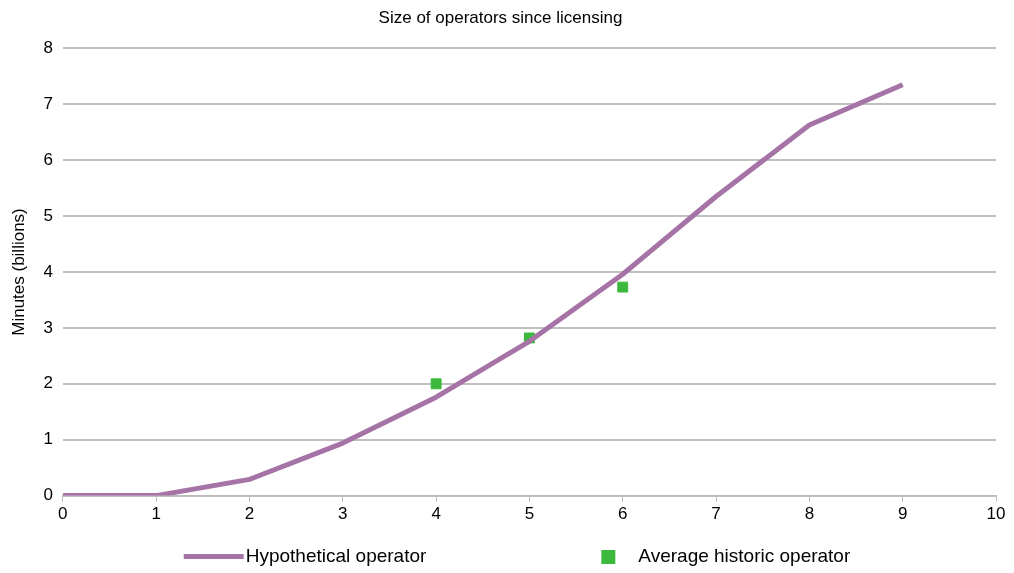 The image size is (1014, 573). What do you see at coordinates (48, 48) in the screenshot?
I see `y-tick-label: 8` at bounding box center [48, 48].